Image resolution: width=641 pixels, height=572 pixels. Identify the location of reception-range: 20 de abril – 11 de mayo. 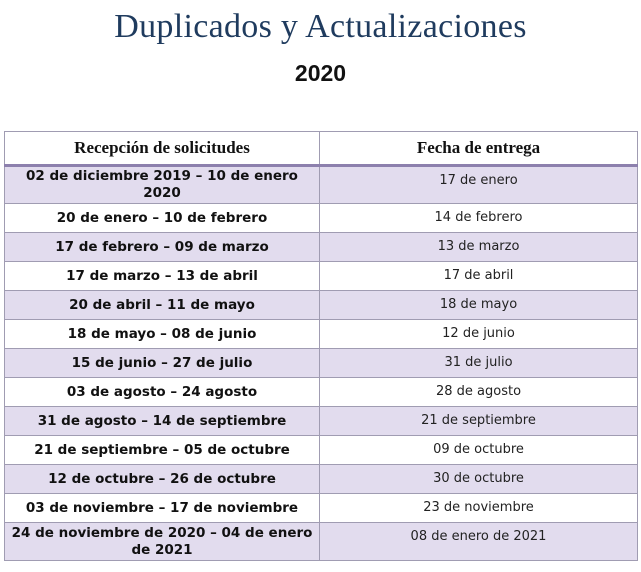
(162, 305).